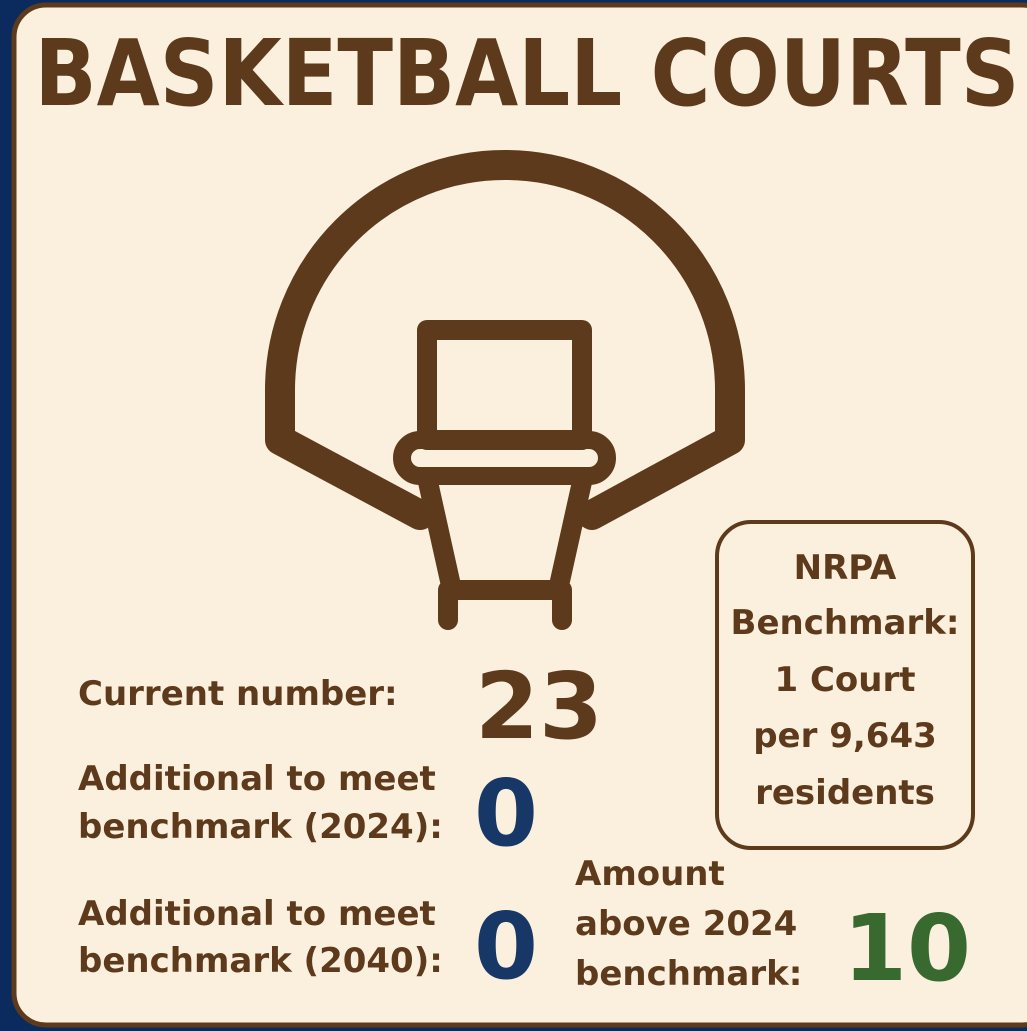 The width and height of the screenshot is (1027, 1031). What do you see at coordinates (650, 874) in the screenshot?
I see `stat-label: Amount` at bounding box center [650, 874].